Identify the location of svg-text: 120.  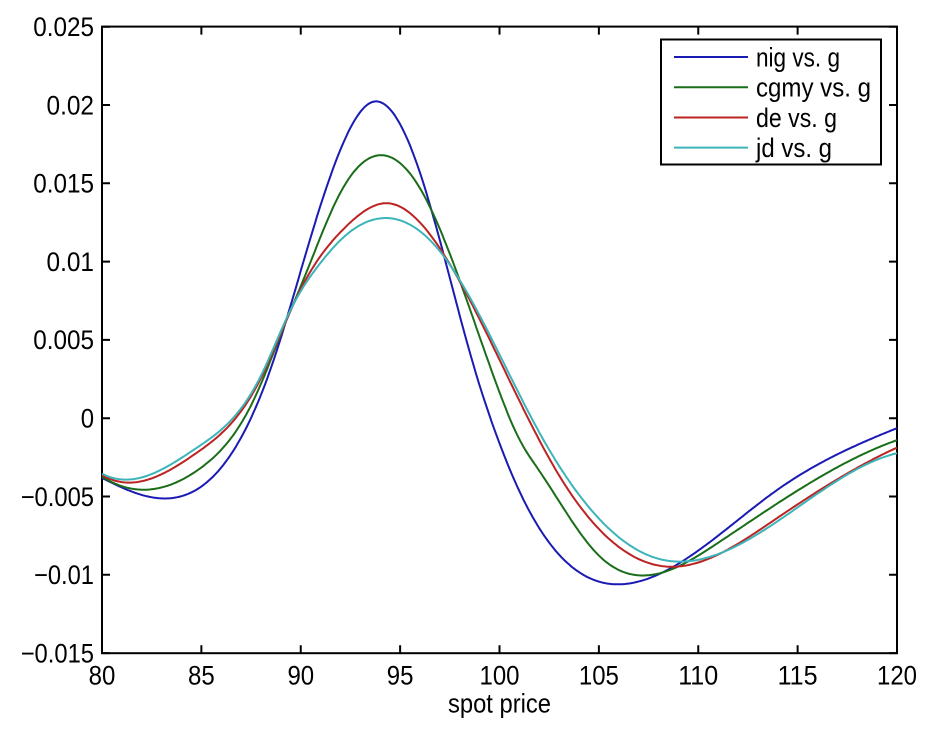
(897, 676).